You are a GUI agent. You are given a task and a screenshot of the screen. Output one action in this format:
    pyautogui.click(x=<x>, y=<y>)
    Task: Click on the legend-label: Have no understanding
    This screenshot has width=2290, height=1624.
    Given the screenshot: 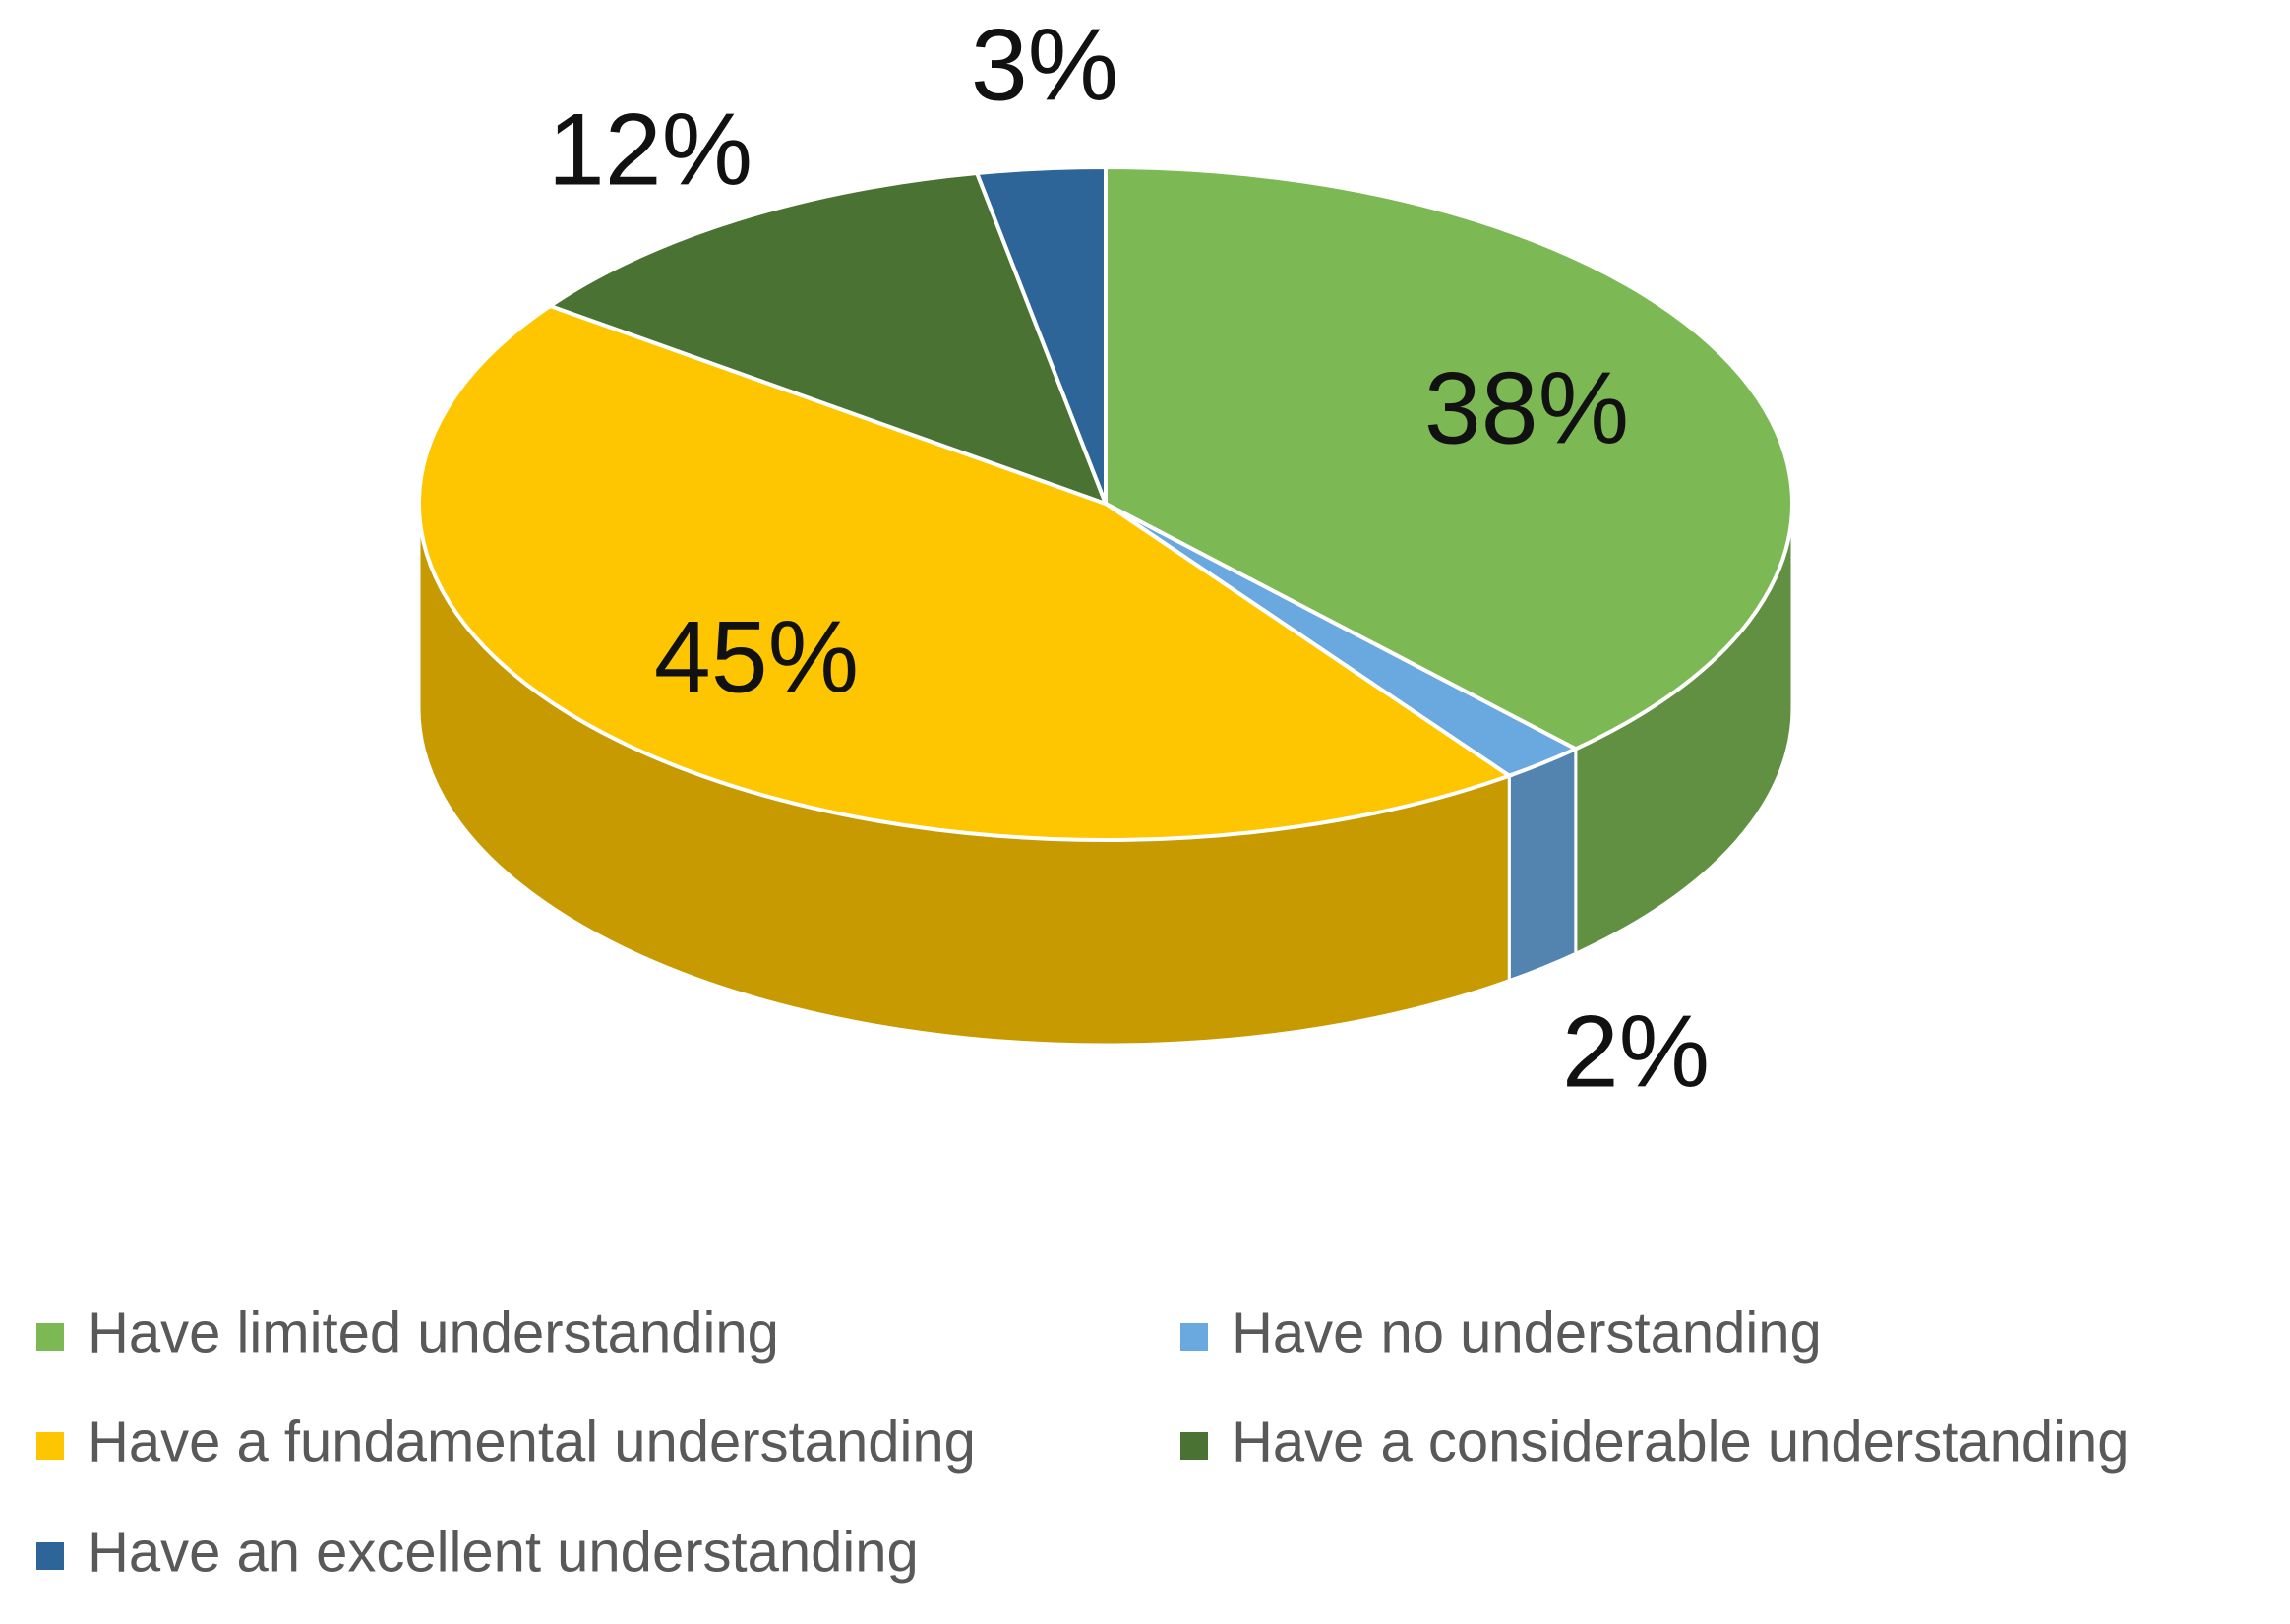 What is the action you would take?
    pyautogui.click(x=1527, y=1332)
    